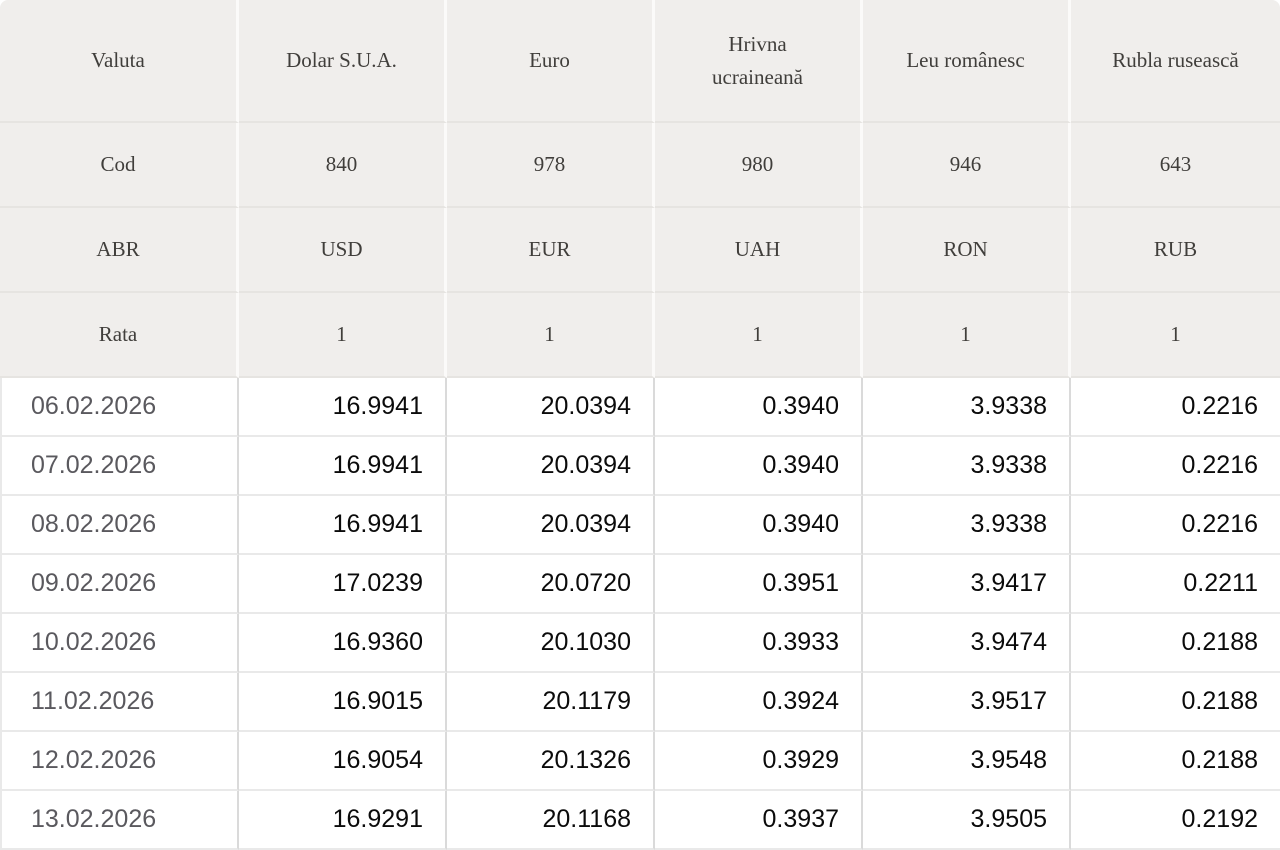  Describe the element at coordinates (967, 165) in the screenshot. I see `currency-meta-value: 946` at that location.